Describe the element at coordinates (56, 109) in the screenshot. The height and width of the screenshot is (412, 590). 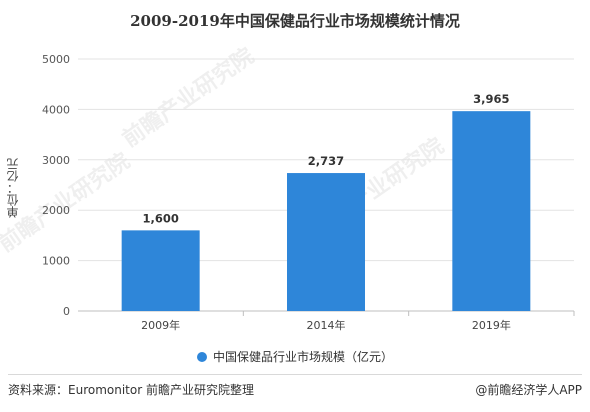
I see `y-tick-label: 4000` at that location.